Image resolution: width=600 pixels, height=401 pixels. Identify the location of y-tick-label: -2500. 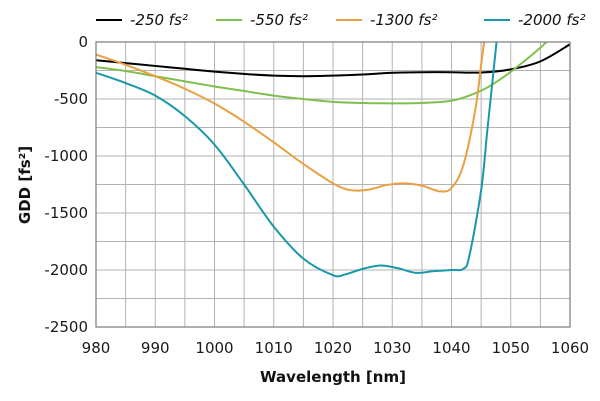
(66, 327).